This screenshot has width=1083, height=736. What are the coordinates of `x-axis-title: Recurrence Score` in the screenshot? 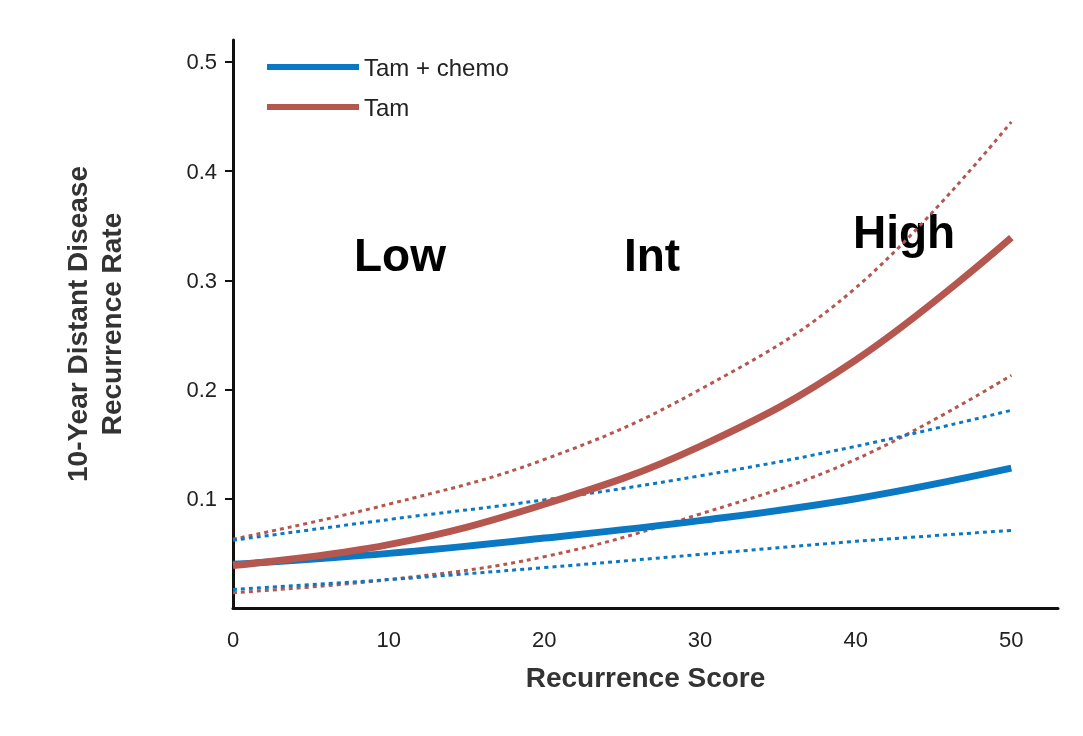 It's located at (645, 677).